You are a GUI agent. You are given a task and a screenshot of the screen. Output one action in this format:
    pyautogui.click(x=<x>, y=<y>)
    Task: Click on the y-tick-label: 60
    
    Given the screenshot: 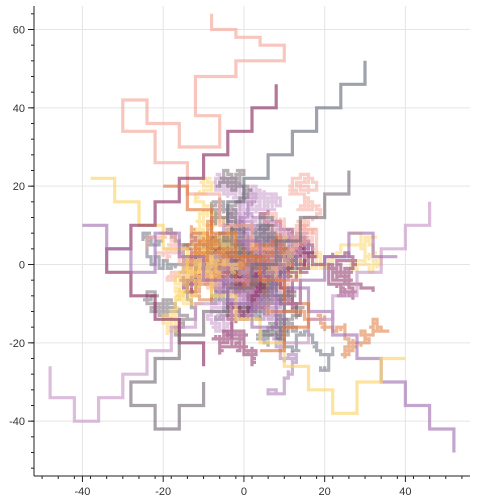 What is the action you would take?
    pyautogui.click(x=19, y=31)
    